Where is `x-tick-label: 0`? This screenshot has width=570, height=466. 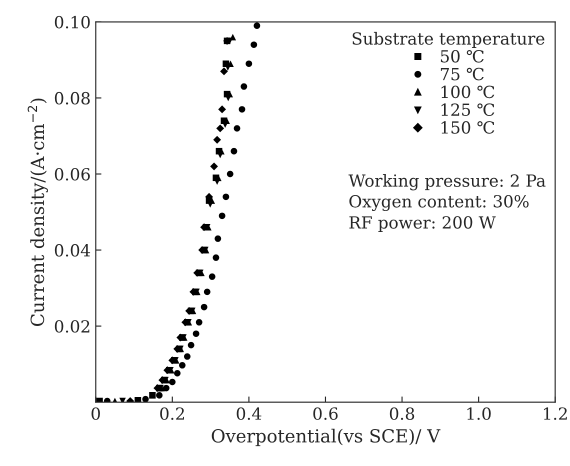
x-tick-label: 0 is located at coordinates (96, 413).